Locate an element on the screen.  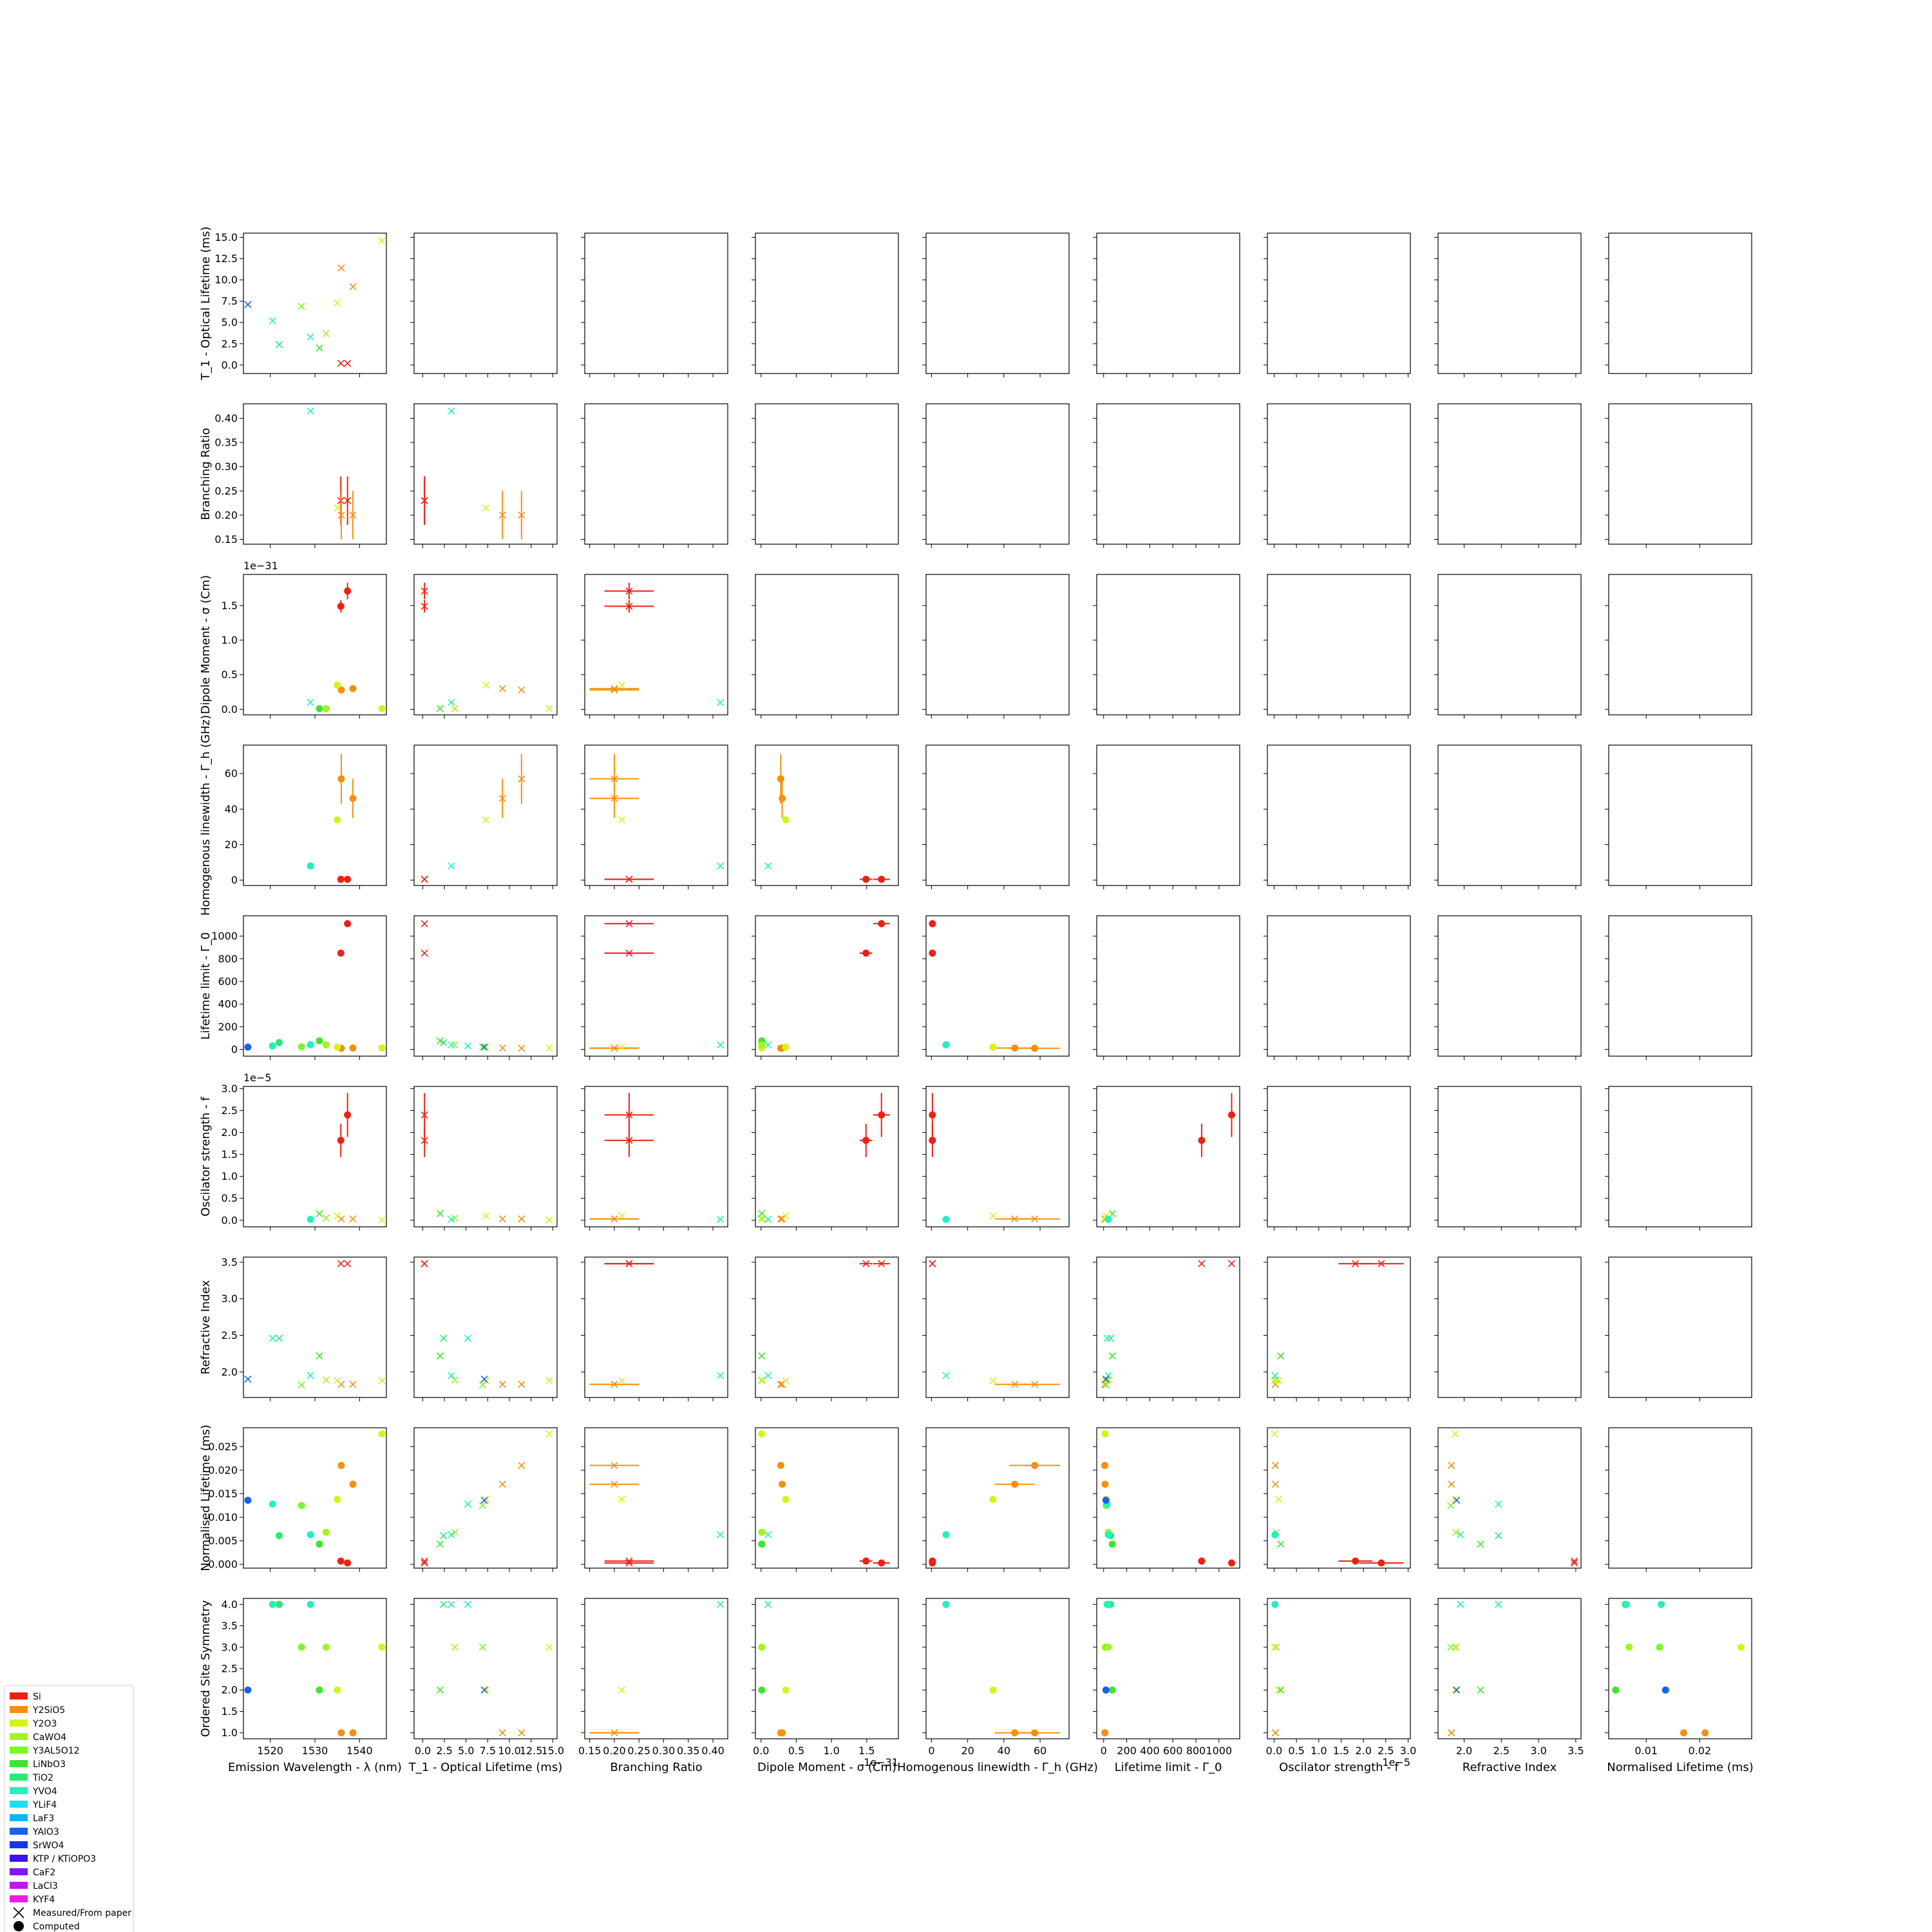
y-tick-label: 4.0 is located at coordinates (230, 1605).